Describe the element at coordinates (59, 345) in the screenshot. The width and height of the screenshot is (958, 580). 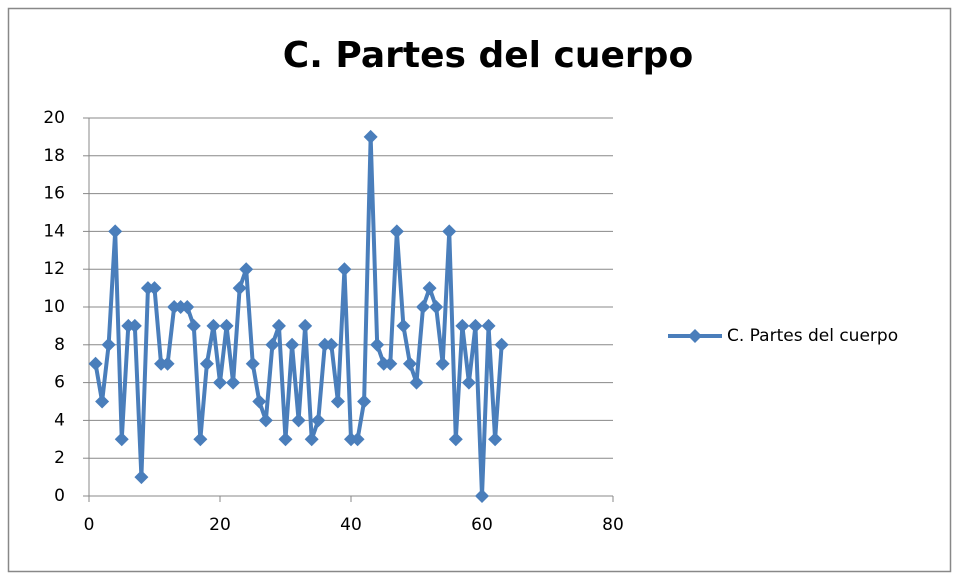
I see `y-tick-label: 8` at that location.